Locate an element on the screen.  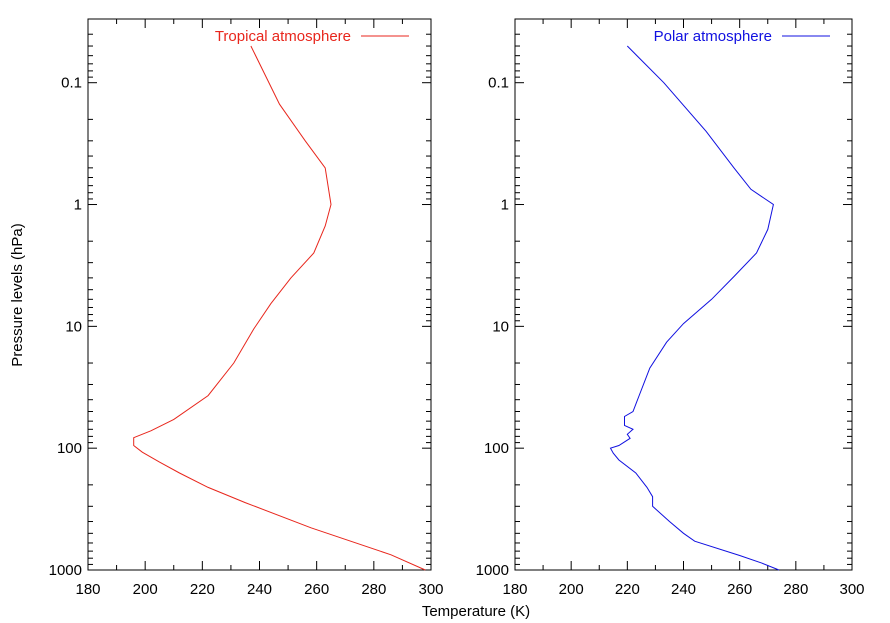
polar-y-tick-label: 100 is located at coordinates (496, 448).